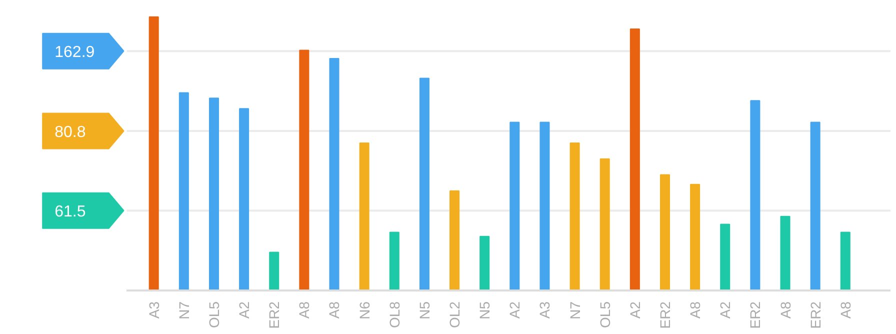  Describe the element at coordinates (364, 310) in the screenshot. I see `x-tick-label: N6` at that location.